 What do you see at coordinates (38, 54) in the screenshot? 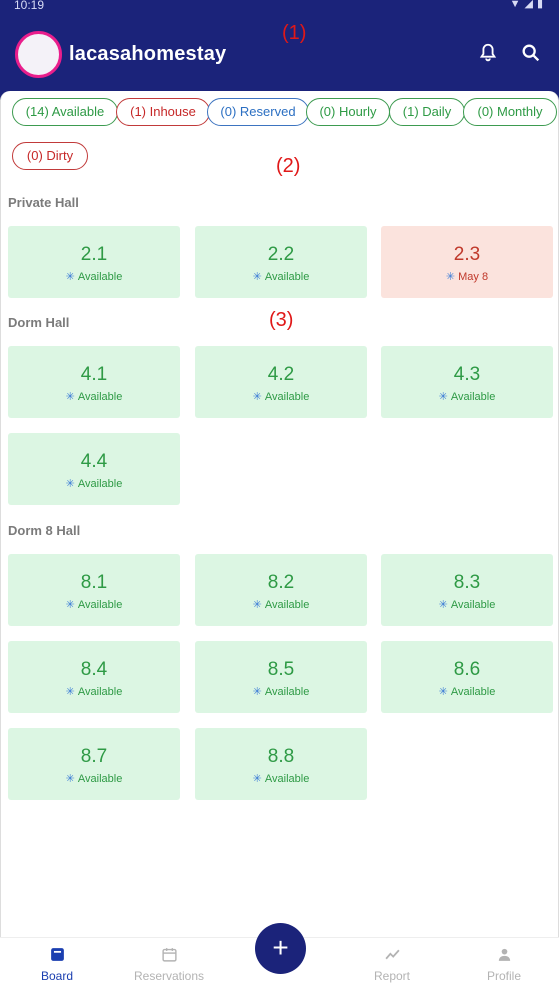
I see `avatar` at bounding box center [38, 54].